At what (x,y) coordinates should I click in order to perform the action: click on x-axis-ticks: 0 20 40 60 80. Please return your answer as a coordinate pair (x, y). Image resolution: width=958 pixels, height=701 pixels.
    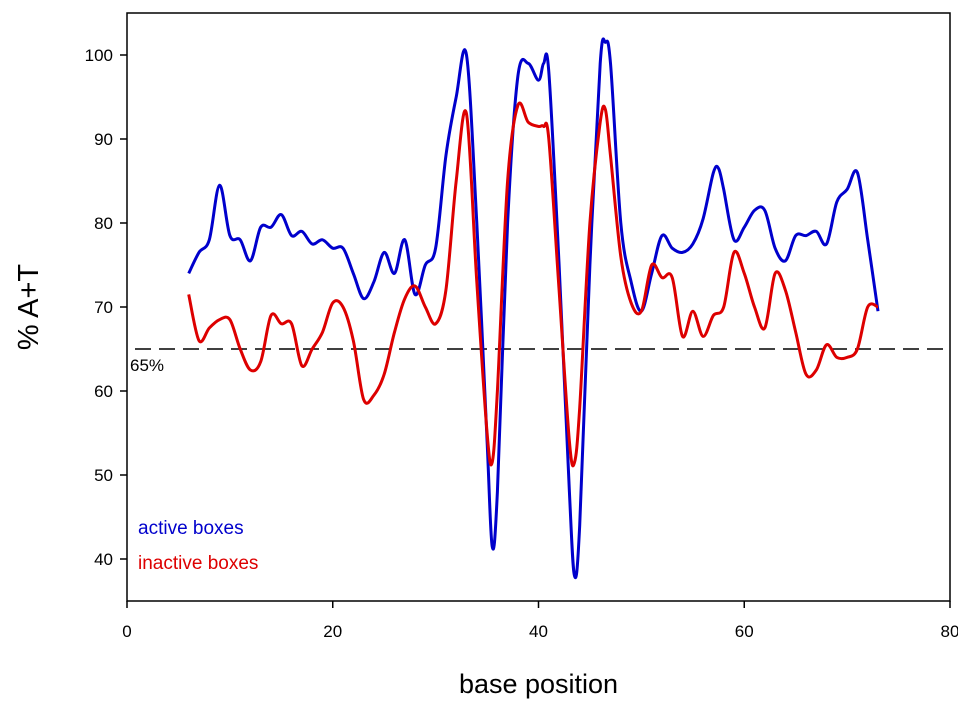
    Looking at the image, I should click on (540, 621).